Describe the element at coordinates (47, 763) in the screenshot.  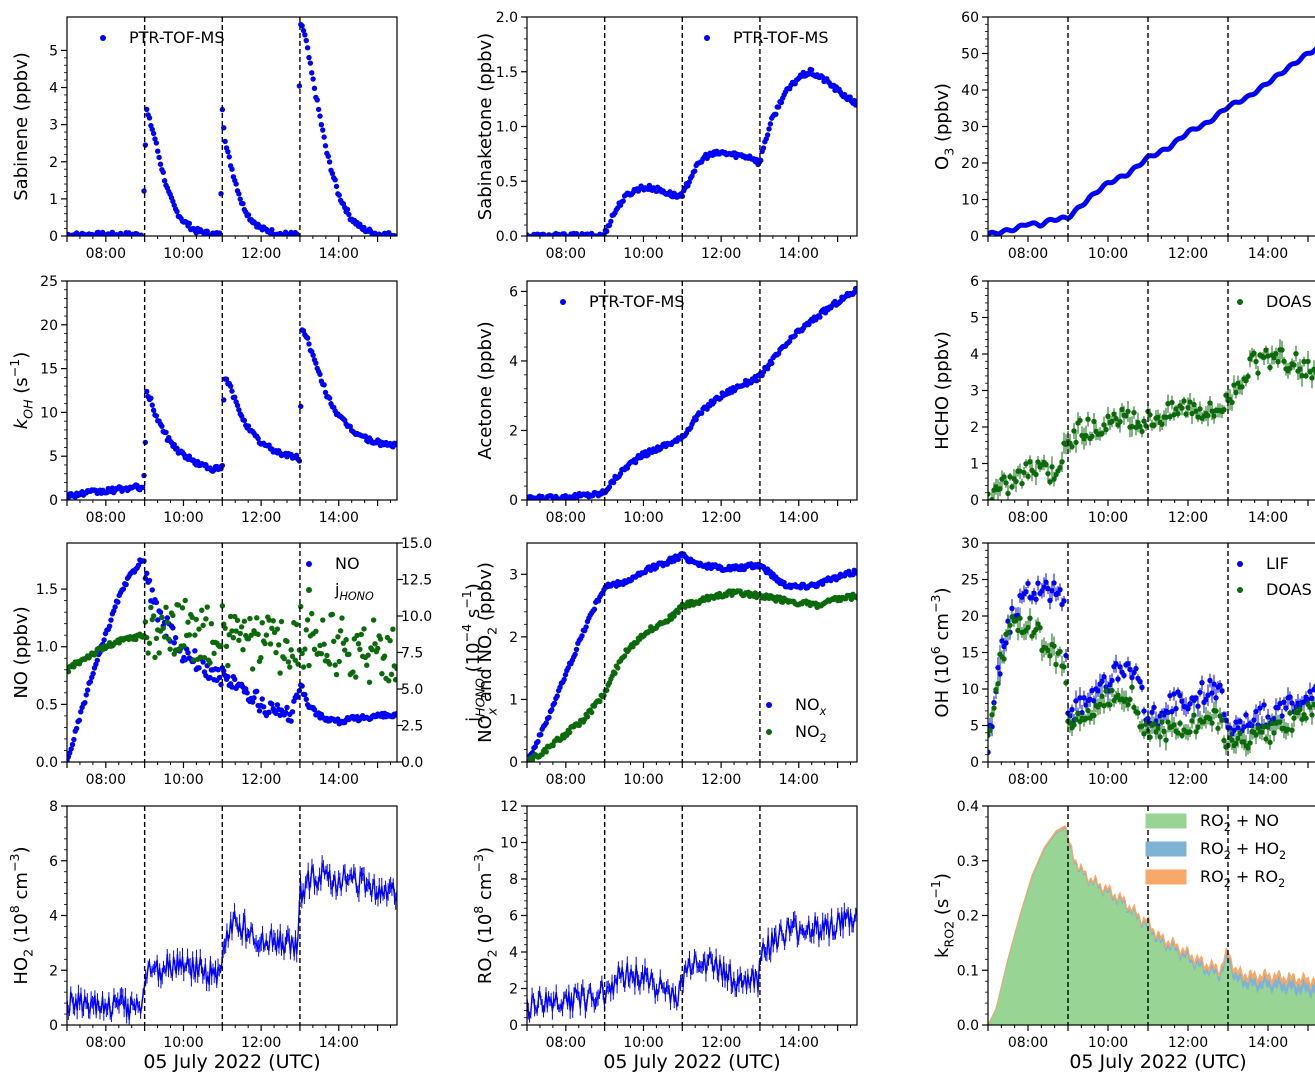
I see `y-tick-label: 0.0` at that location.